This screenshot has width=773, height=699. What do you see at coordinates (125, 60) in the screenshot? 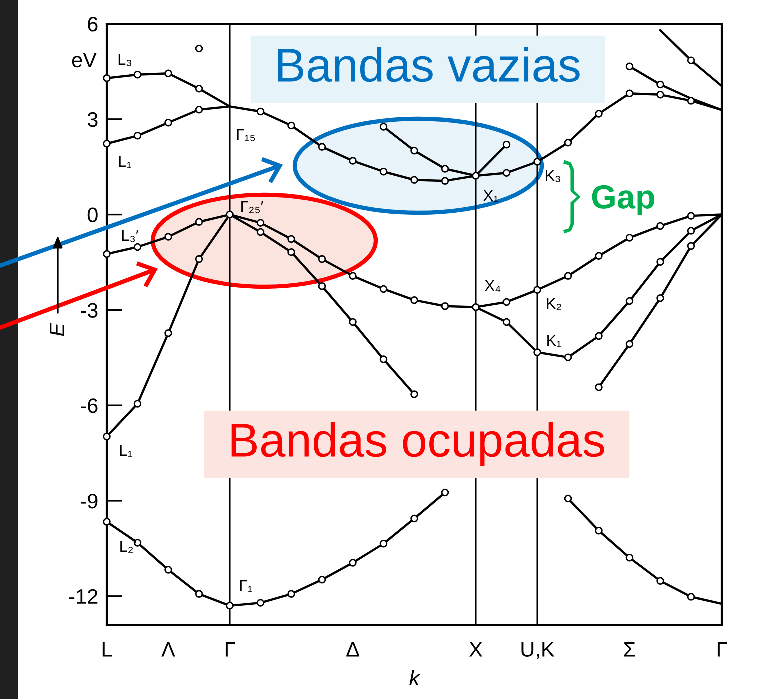
I see `annotation: L₃` at bounding box center [125, 60].